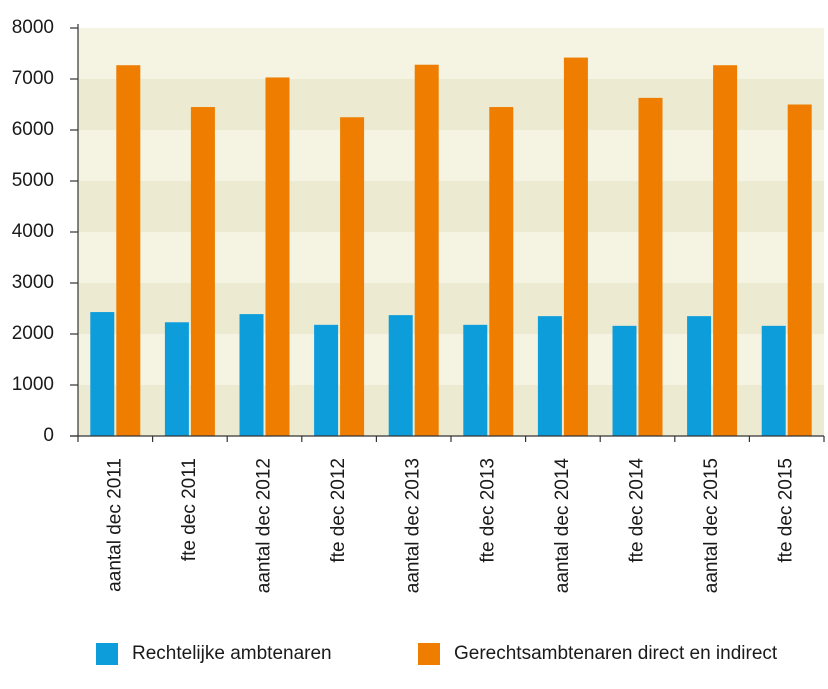 This screenshot has height=689, width=828. What do you see at coordinates (107, 654) in the screenshot?
I see `legend-swatch-rechtelijke-ambtenaren` at bounding box center [107, 654].